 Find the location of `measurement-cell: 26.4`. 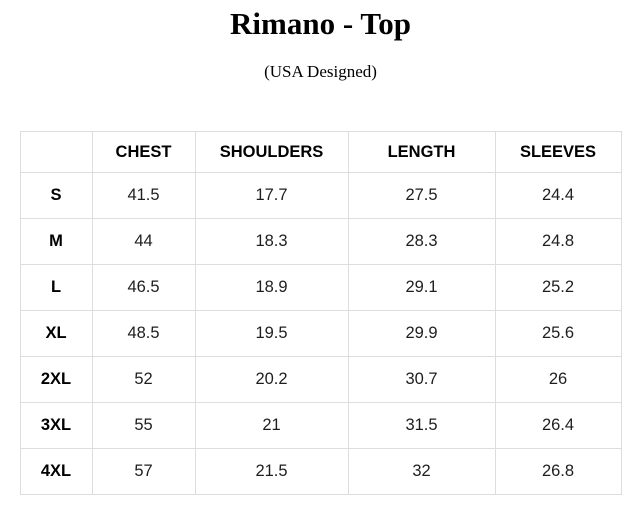

measurement-cell: 26.4 is located at coordinates (558, 425).